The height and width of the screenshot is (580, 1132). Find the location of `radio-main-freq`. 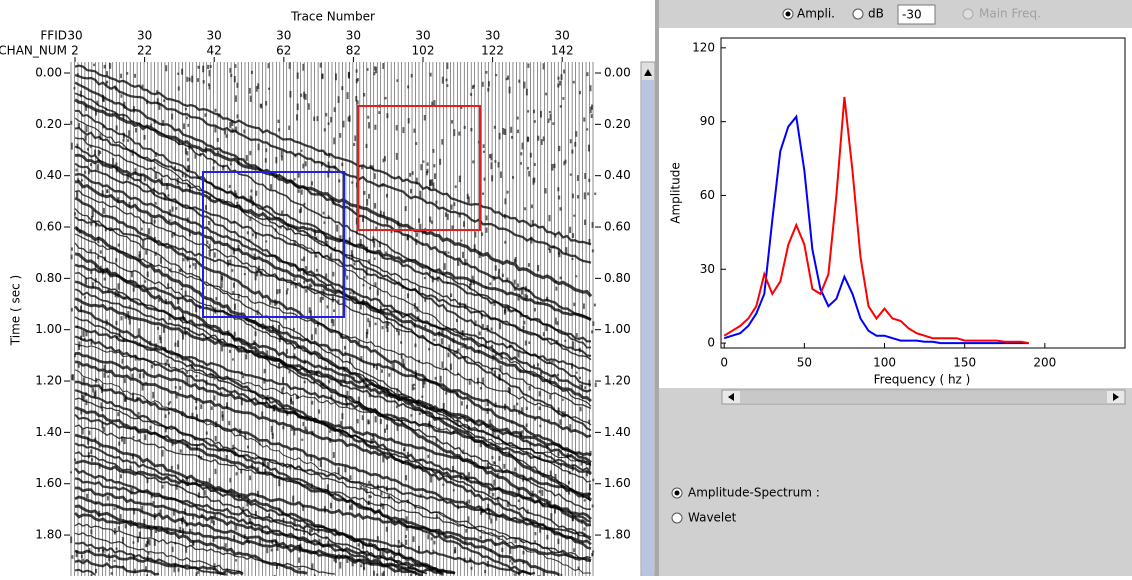

radio-main-freq is located at coordinates (968, 14).